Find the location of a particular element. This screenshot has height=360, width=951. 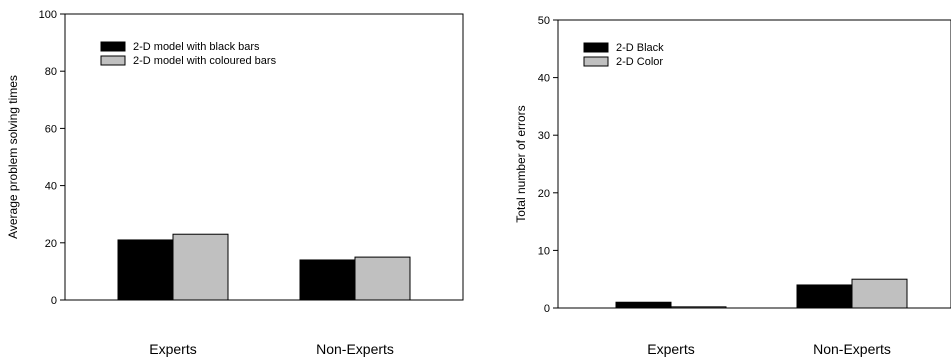

y-tick-label: 10 is located at coordinates (544, 251).